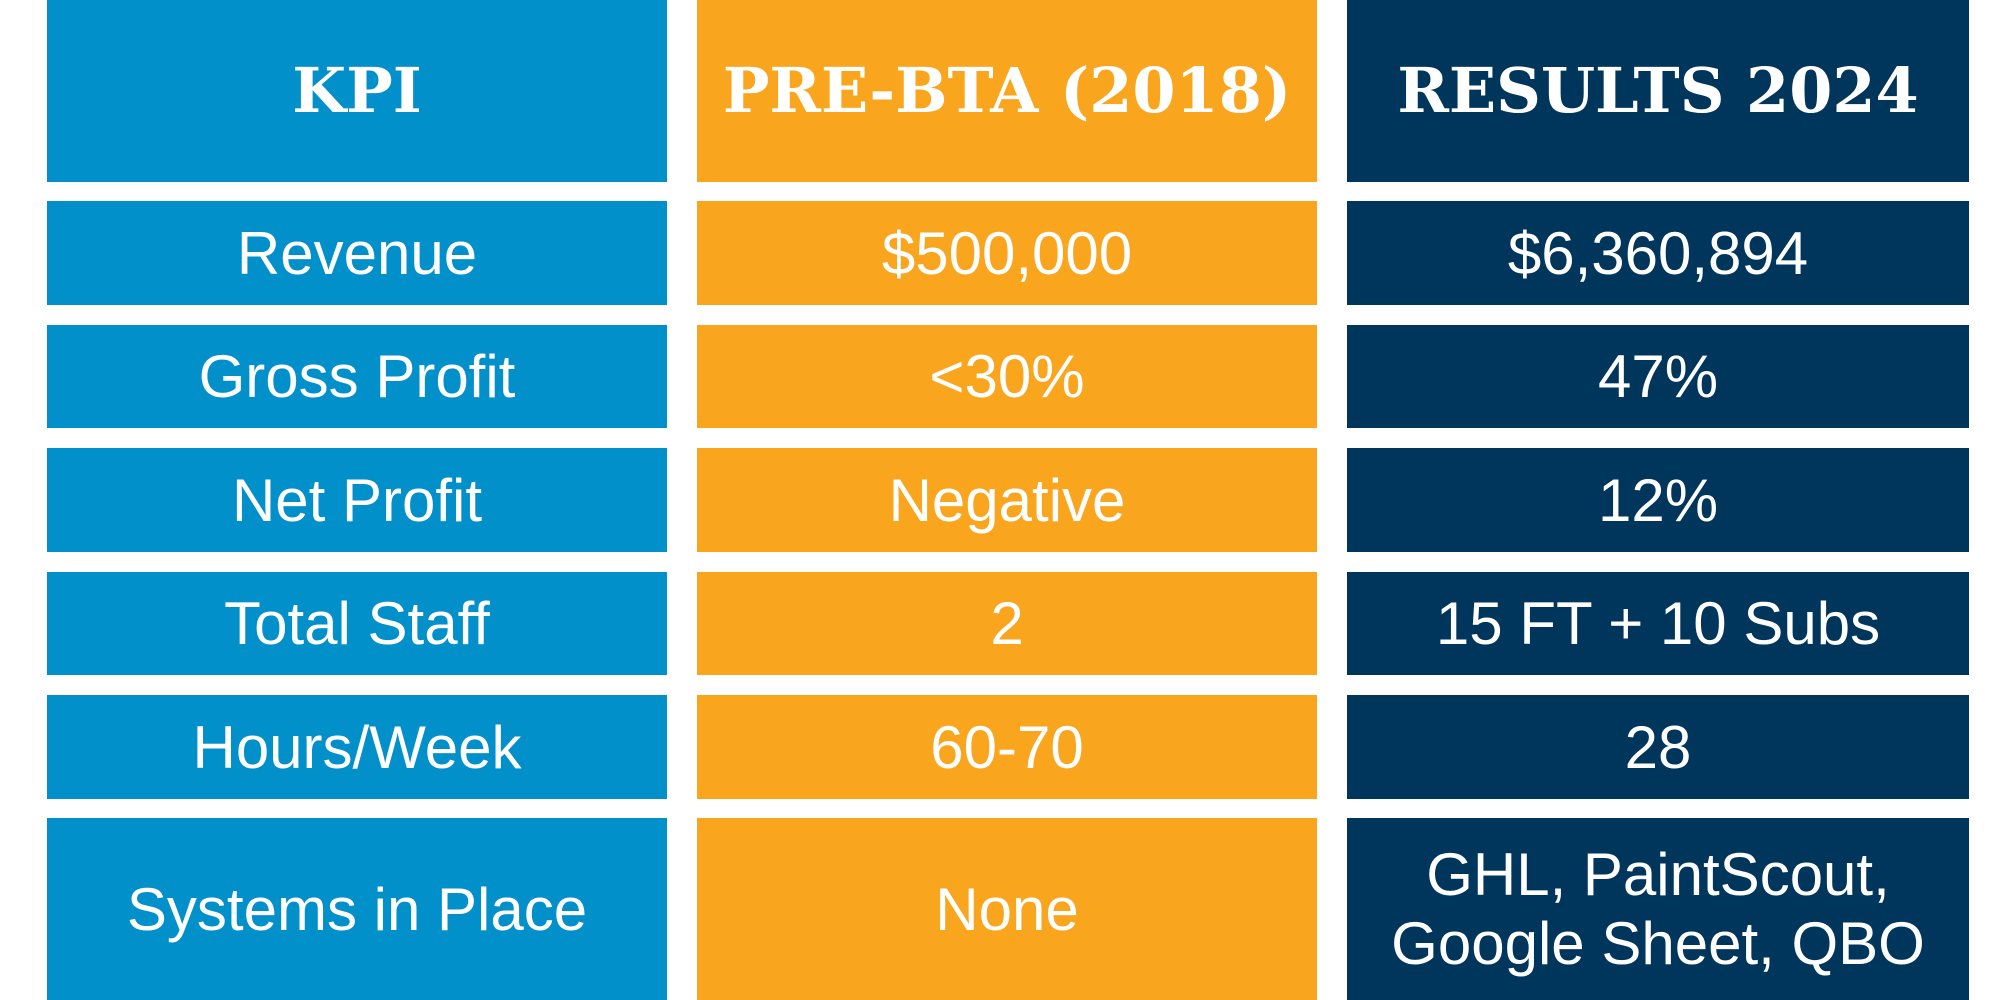  I want to click on pre-cell-total-staff: 2, so click(1007, 623).